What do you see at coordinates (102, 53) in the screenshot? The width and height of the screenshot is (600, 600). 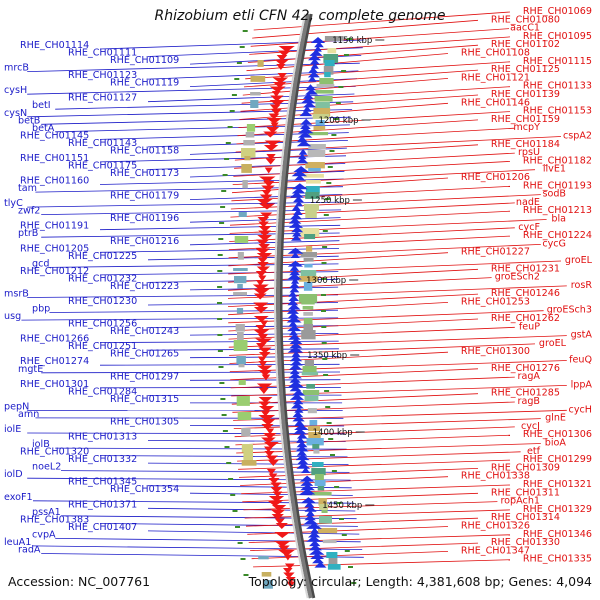 I see `forward-gene-label: RHE_CH01111` at bounding box center [102, 53].